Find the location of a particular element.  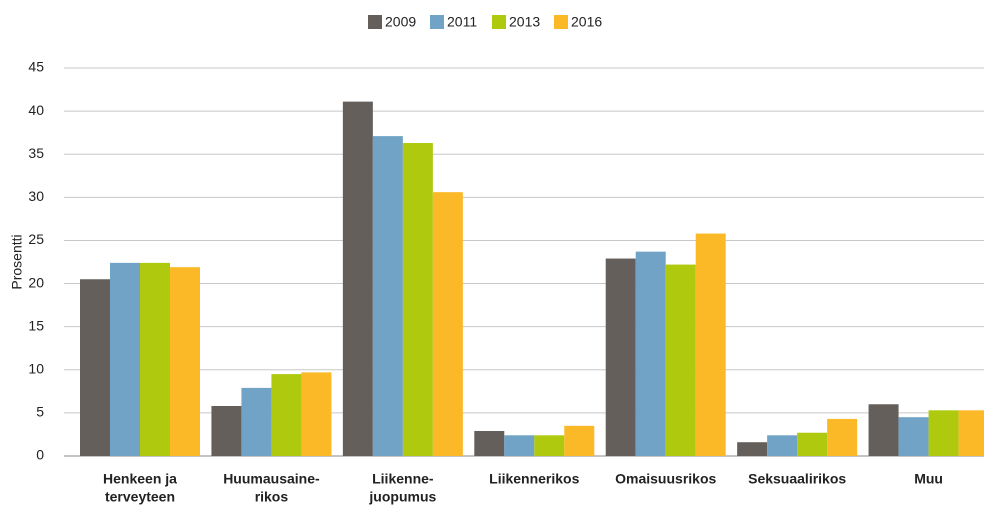

y-tick-label: 40 is located at coordinates (36, 110).